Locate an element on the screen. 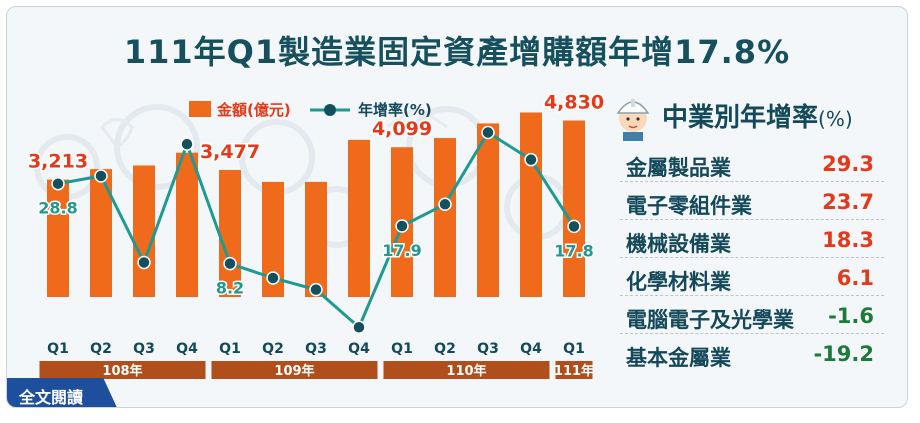 This screenshot has width=920, height=423. industry-value: 23.7 is located at coordinates (848, 202).